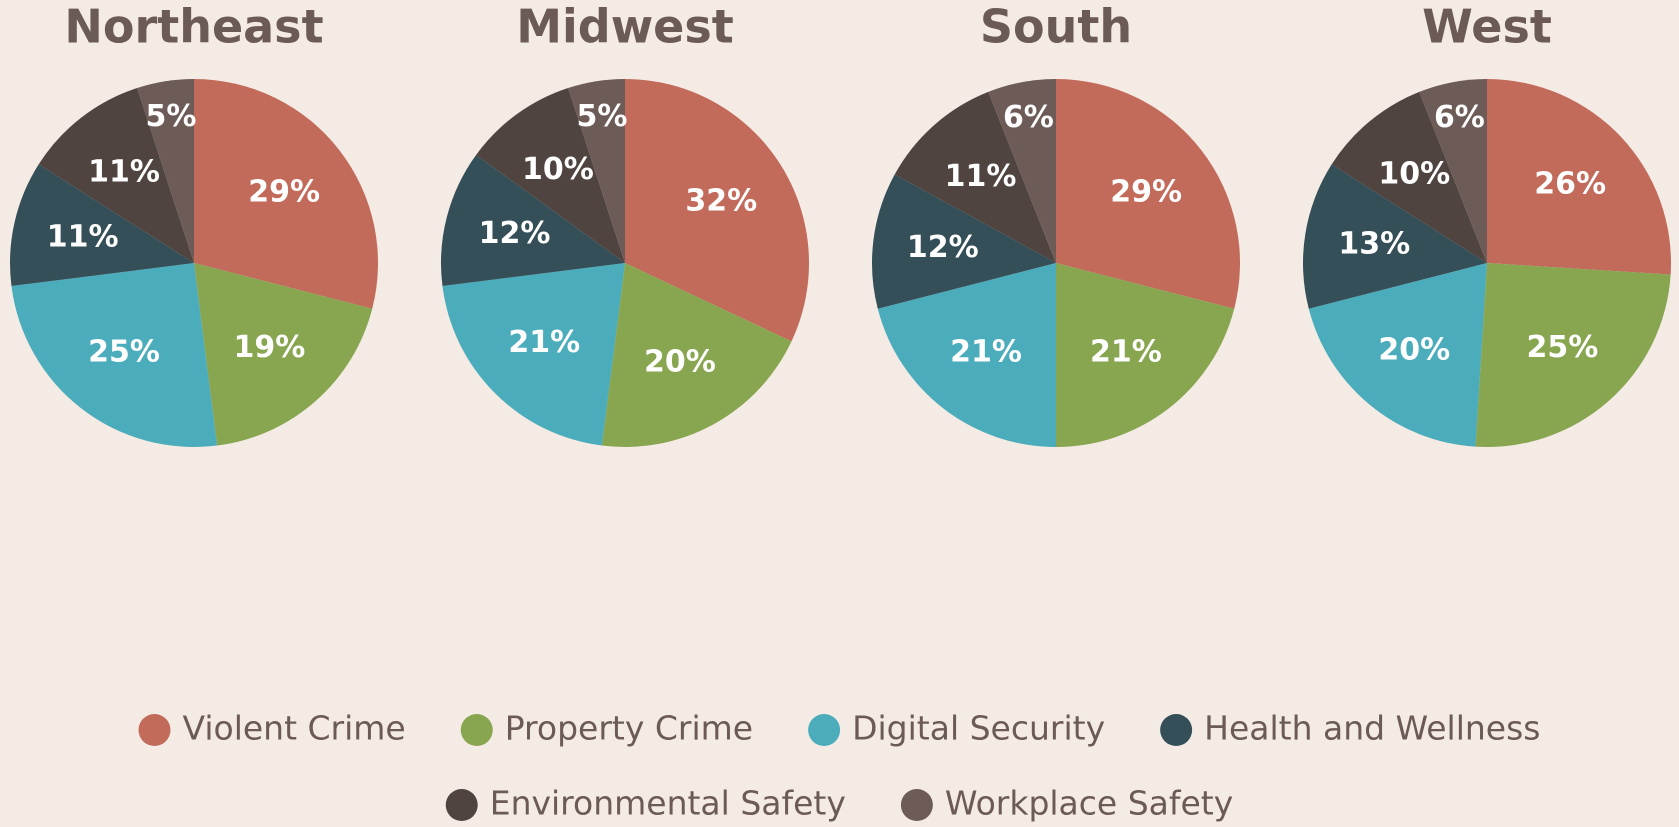 This screenshot has height=827, width=1679. I want to click on chart-title: Northeast, so click(193, 27).